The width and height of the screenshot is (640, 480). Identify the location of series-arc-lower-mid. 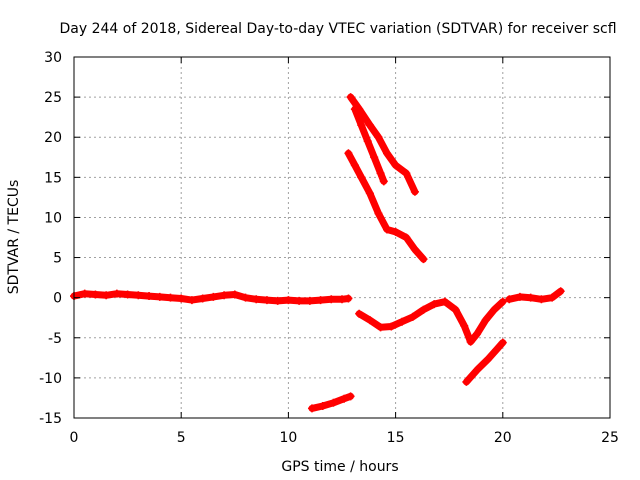
(386, 206).